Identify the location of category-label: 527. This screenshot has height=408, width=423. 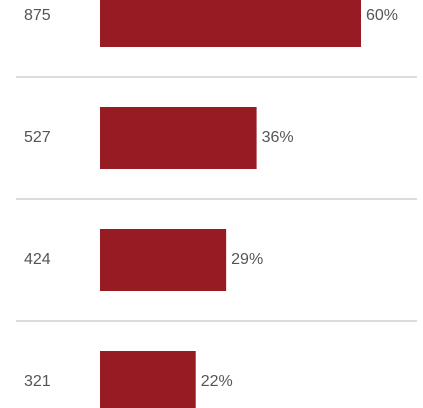
(37, 137).